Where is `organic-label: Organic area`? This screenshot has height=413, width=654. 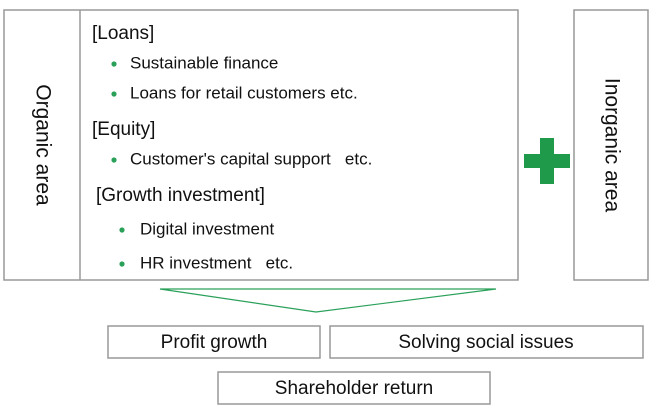 organic-label: Organic area is located at coordinates (42, 145).